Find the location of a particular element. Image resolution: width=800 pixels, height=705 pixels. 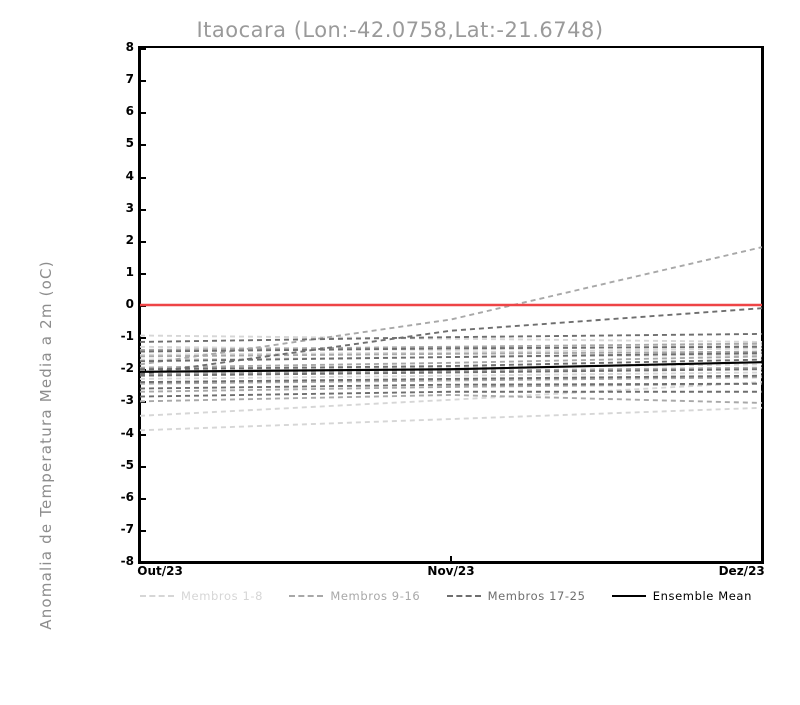

y-tick-label: 3 is located at coordinates (129, 207).